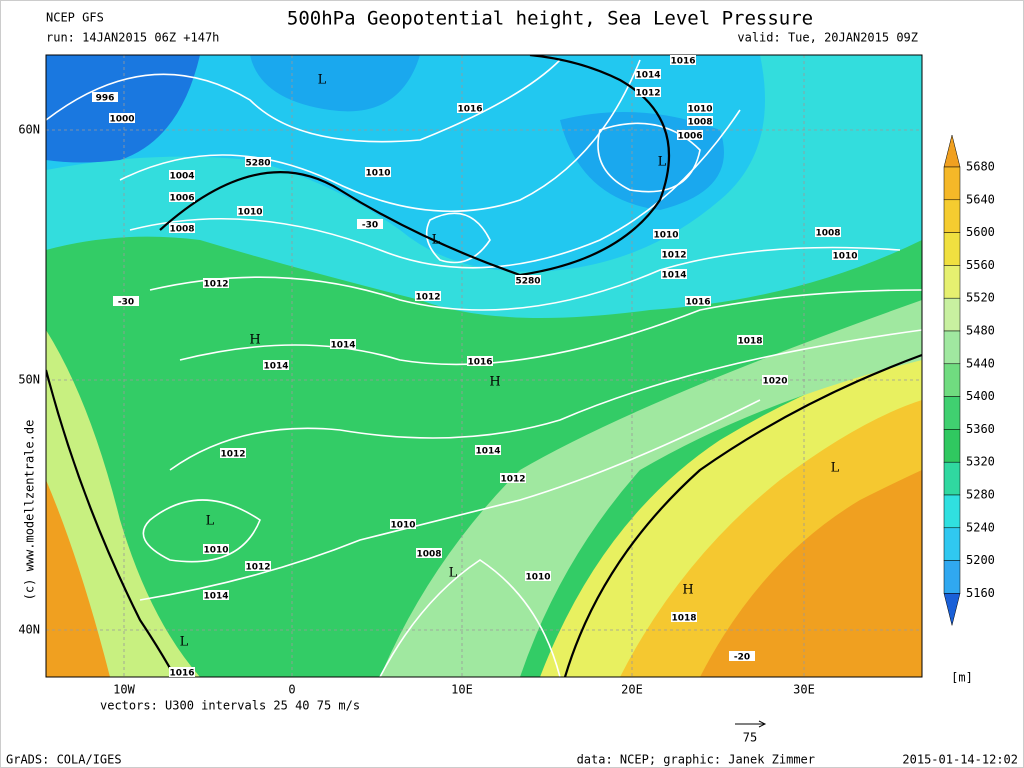  I want to click on contour-label: 1004, so click(181, 177).